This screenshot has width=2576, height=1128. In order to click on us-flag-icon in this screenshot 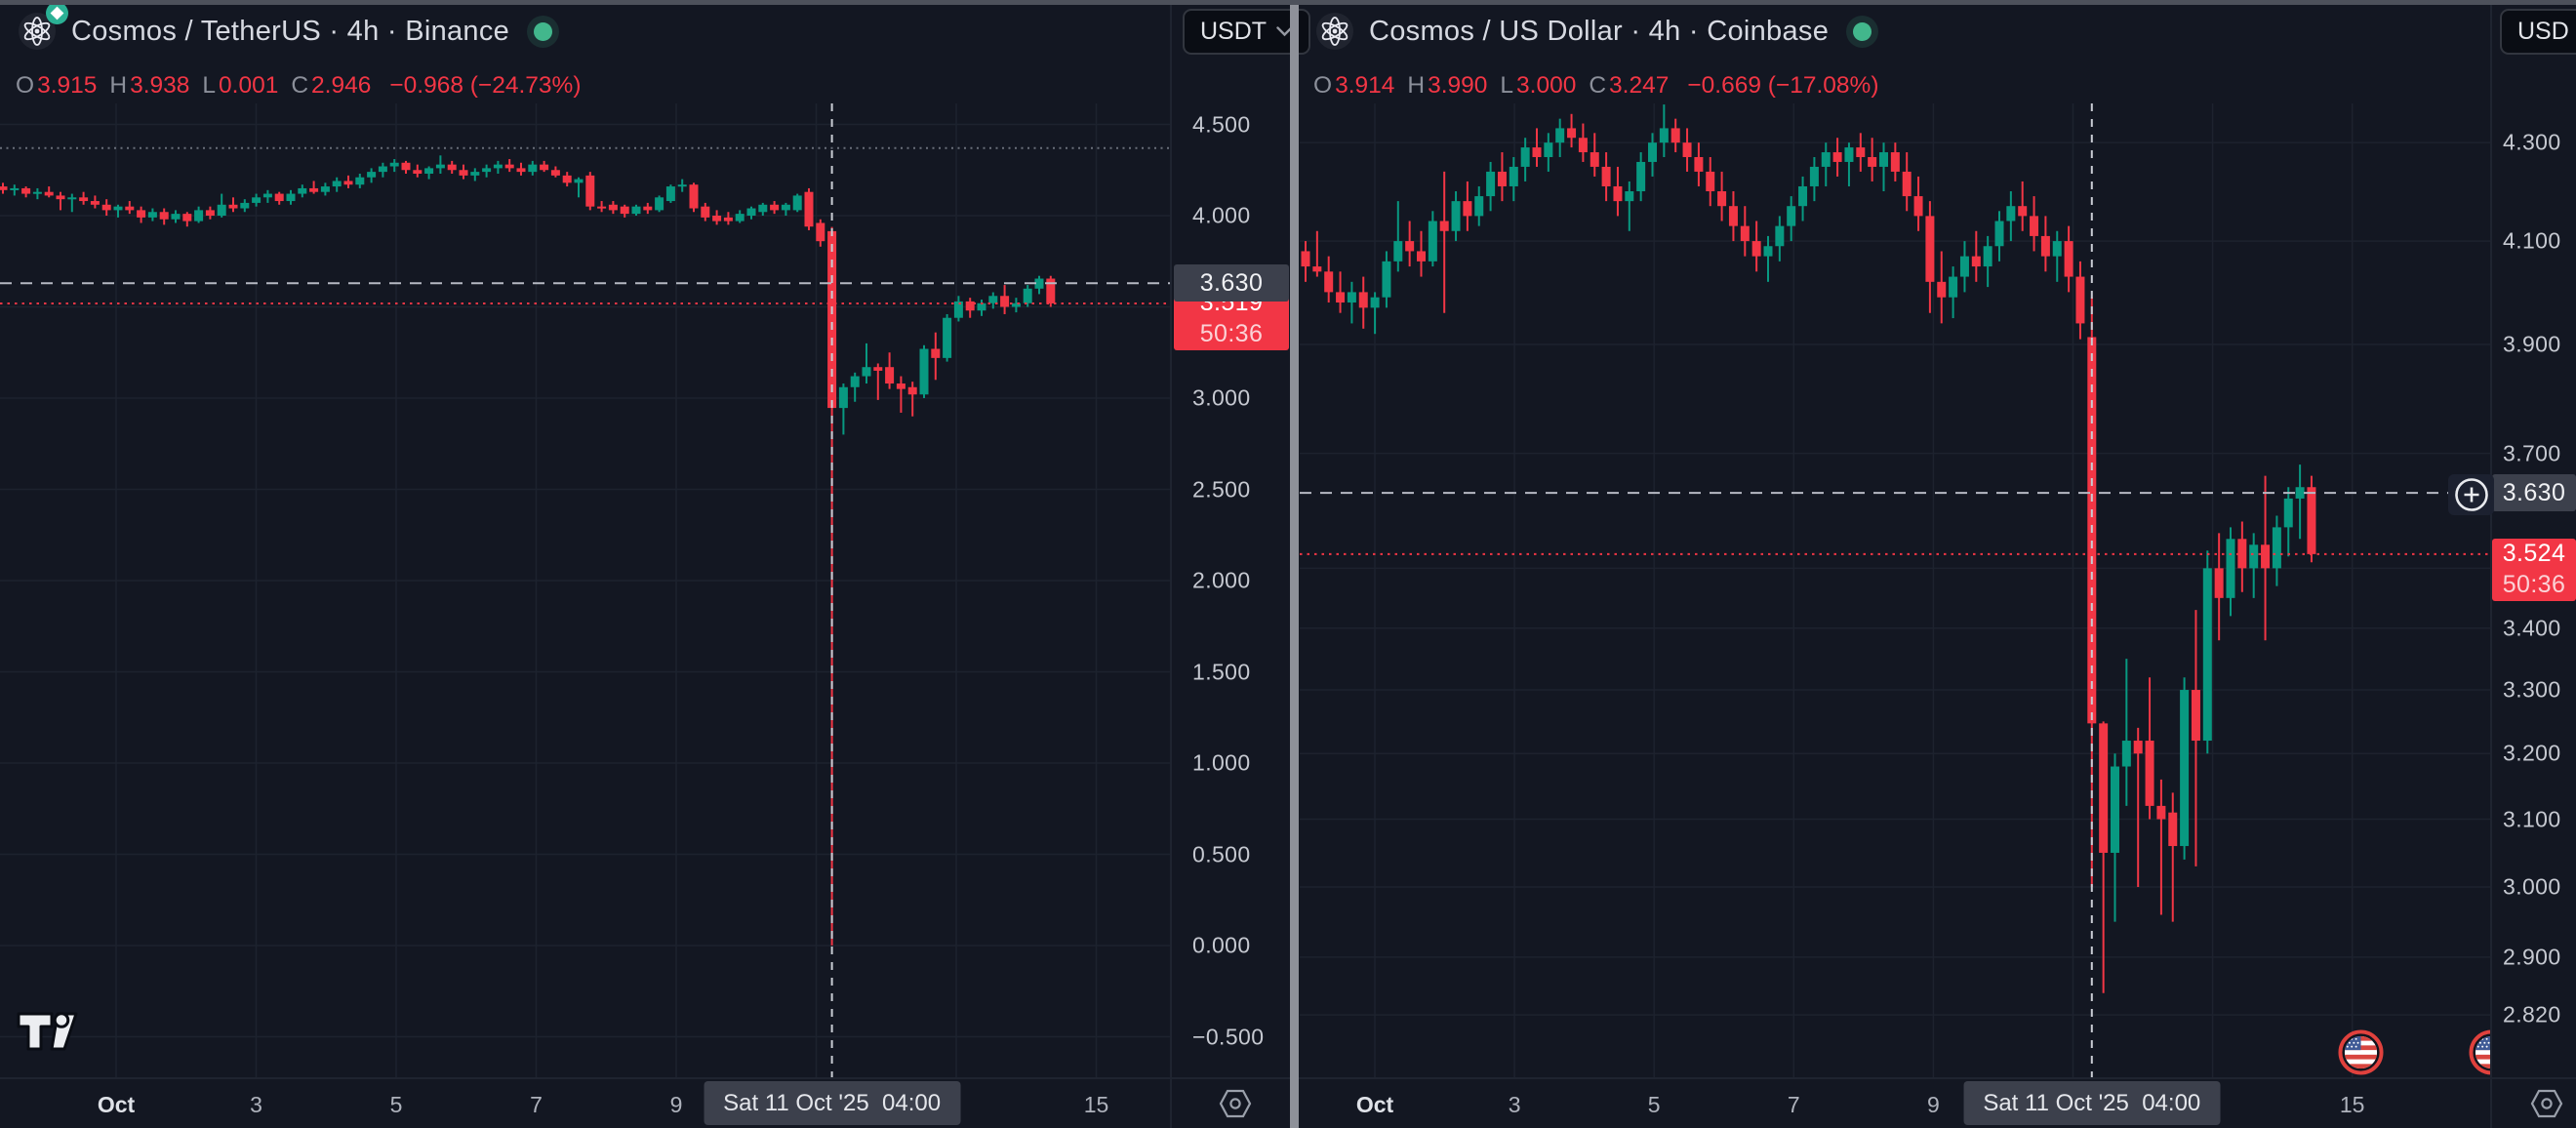, I will do `click(2361, 1055)`.